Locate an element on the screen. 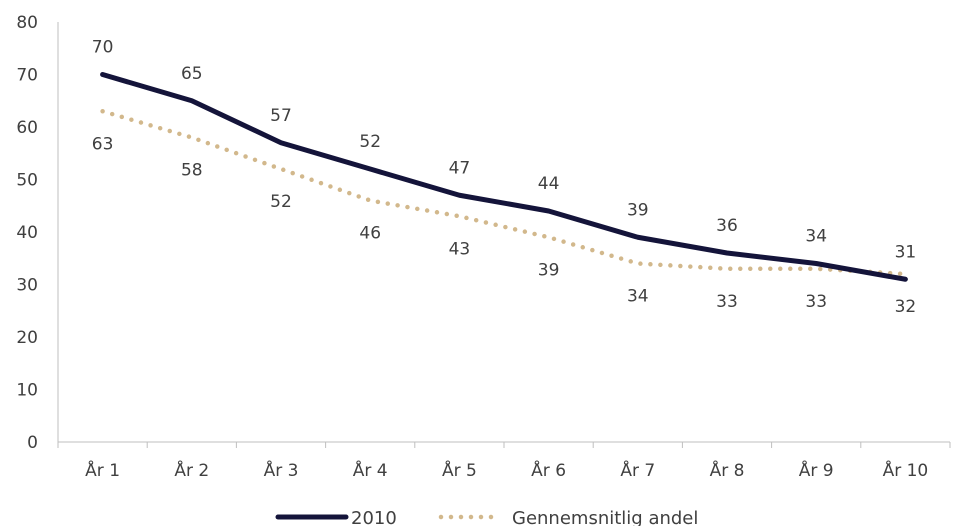 The image size is (953, 530). x-tick-label: År 9 is located at coordinates (816, 470).